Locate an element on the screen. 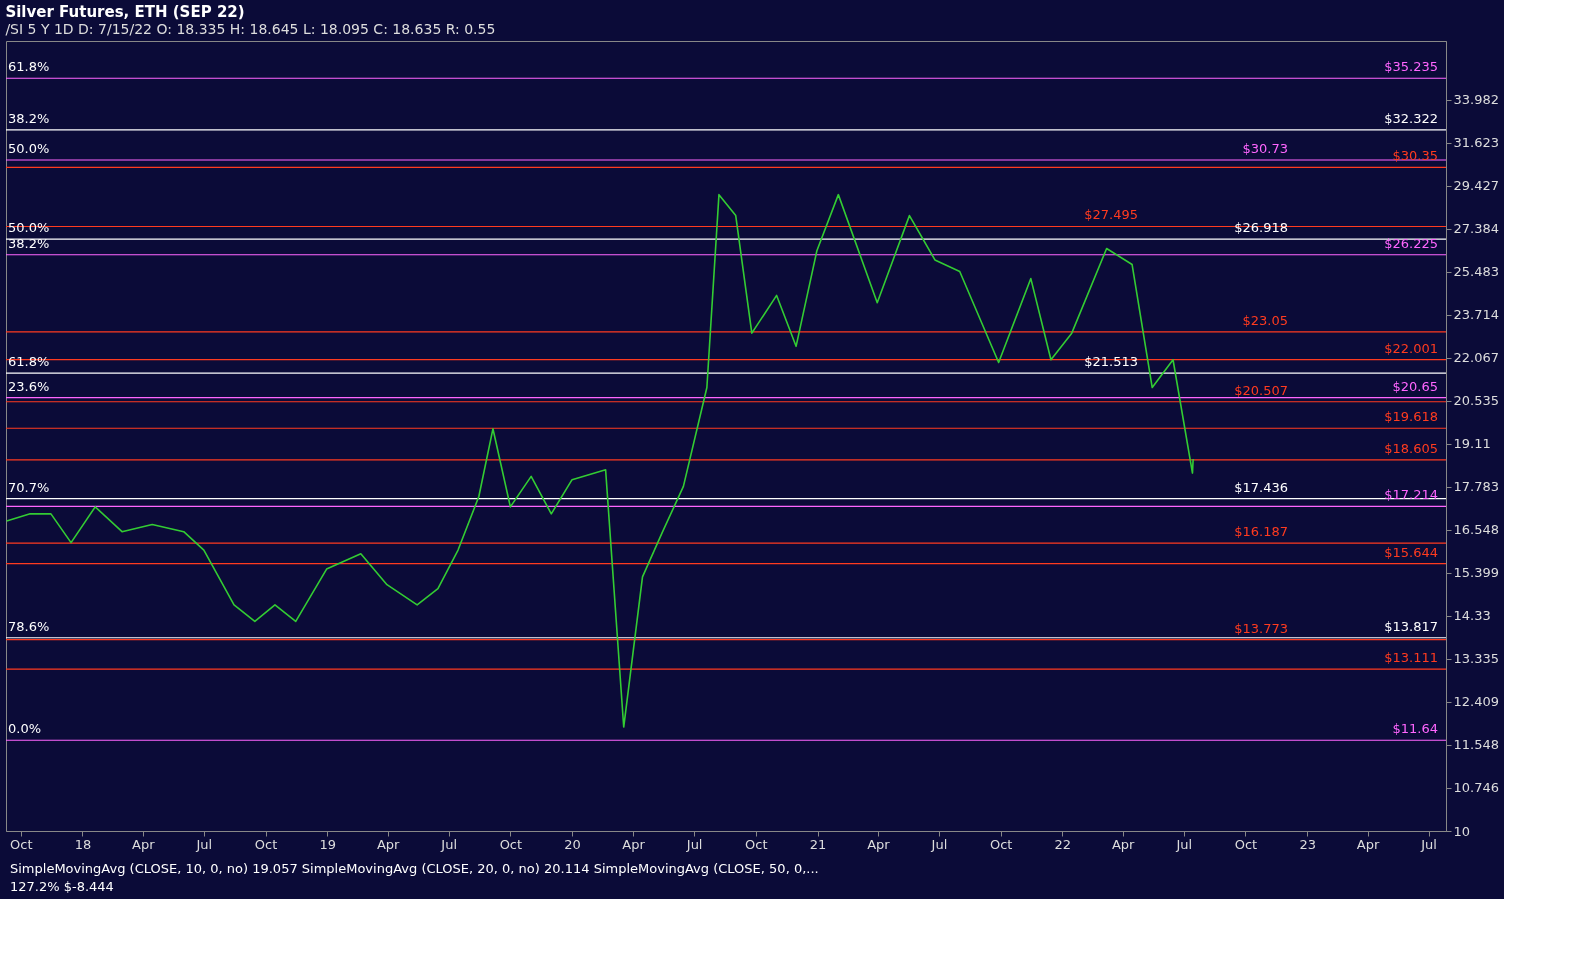 This screenshot has height=960, width=1575. ref-line-label: $26.225 is located at coordinates (1411, 243).